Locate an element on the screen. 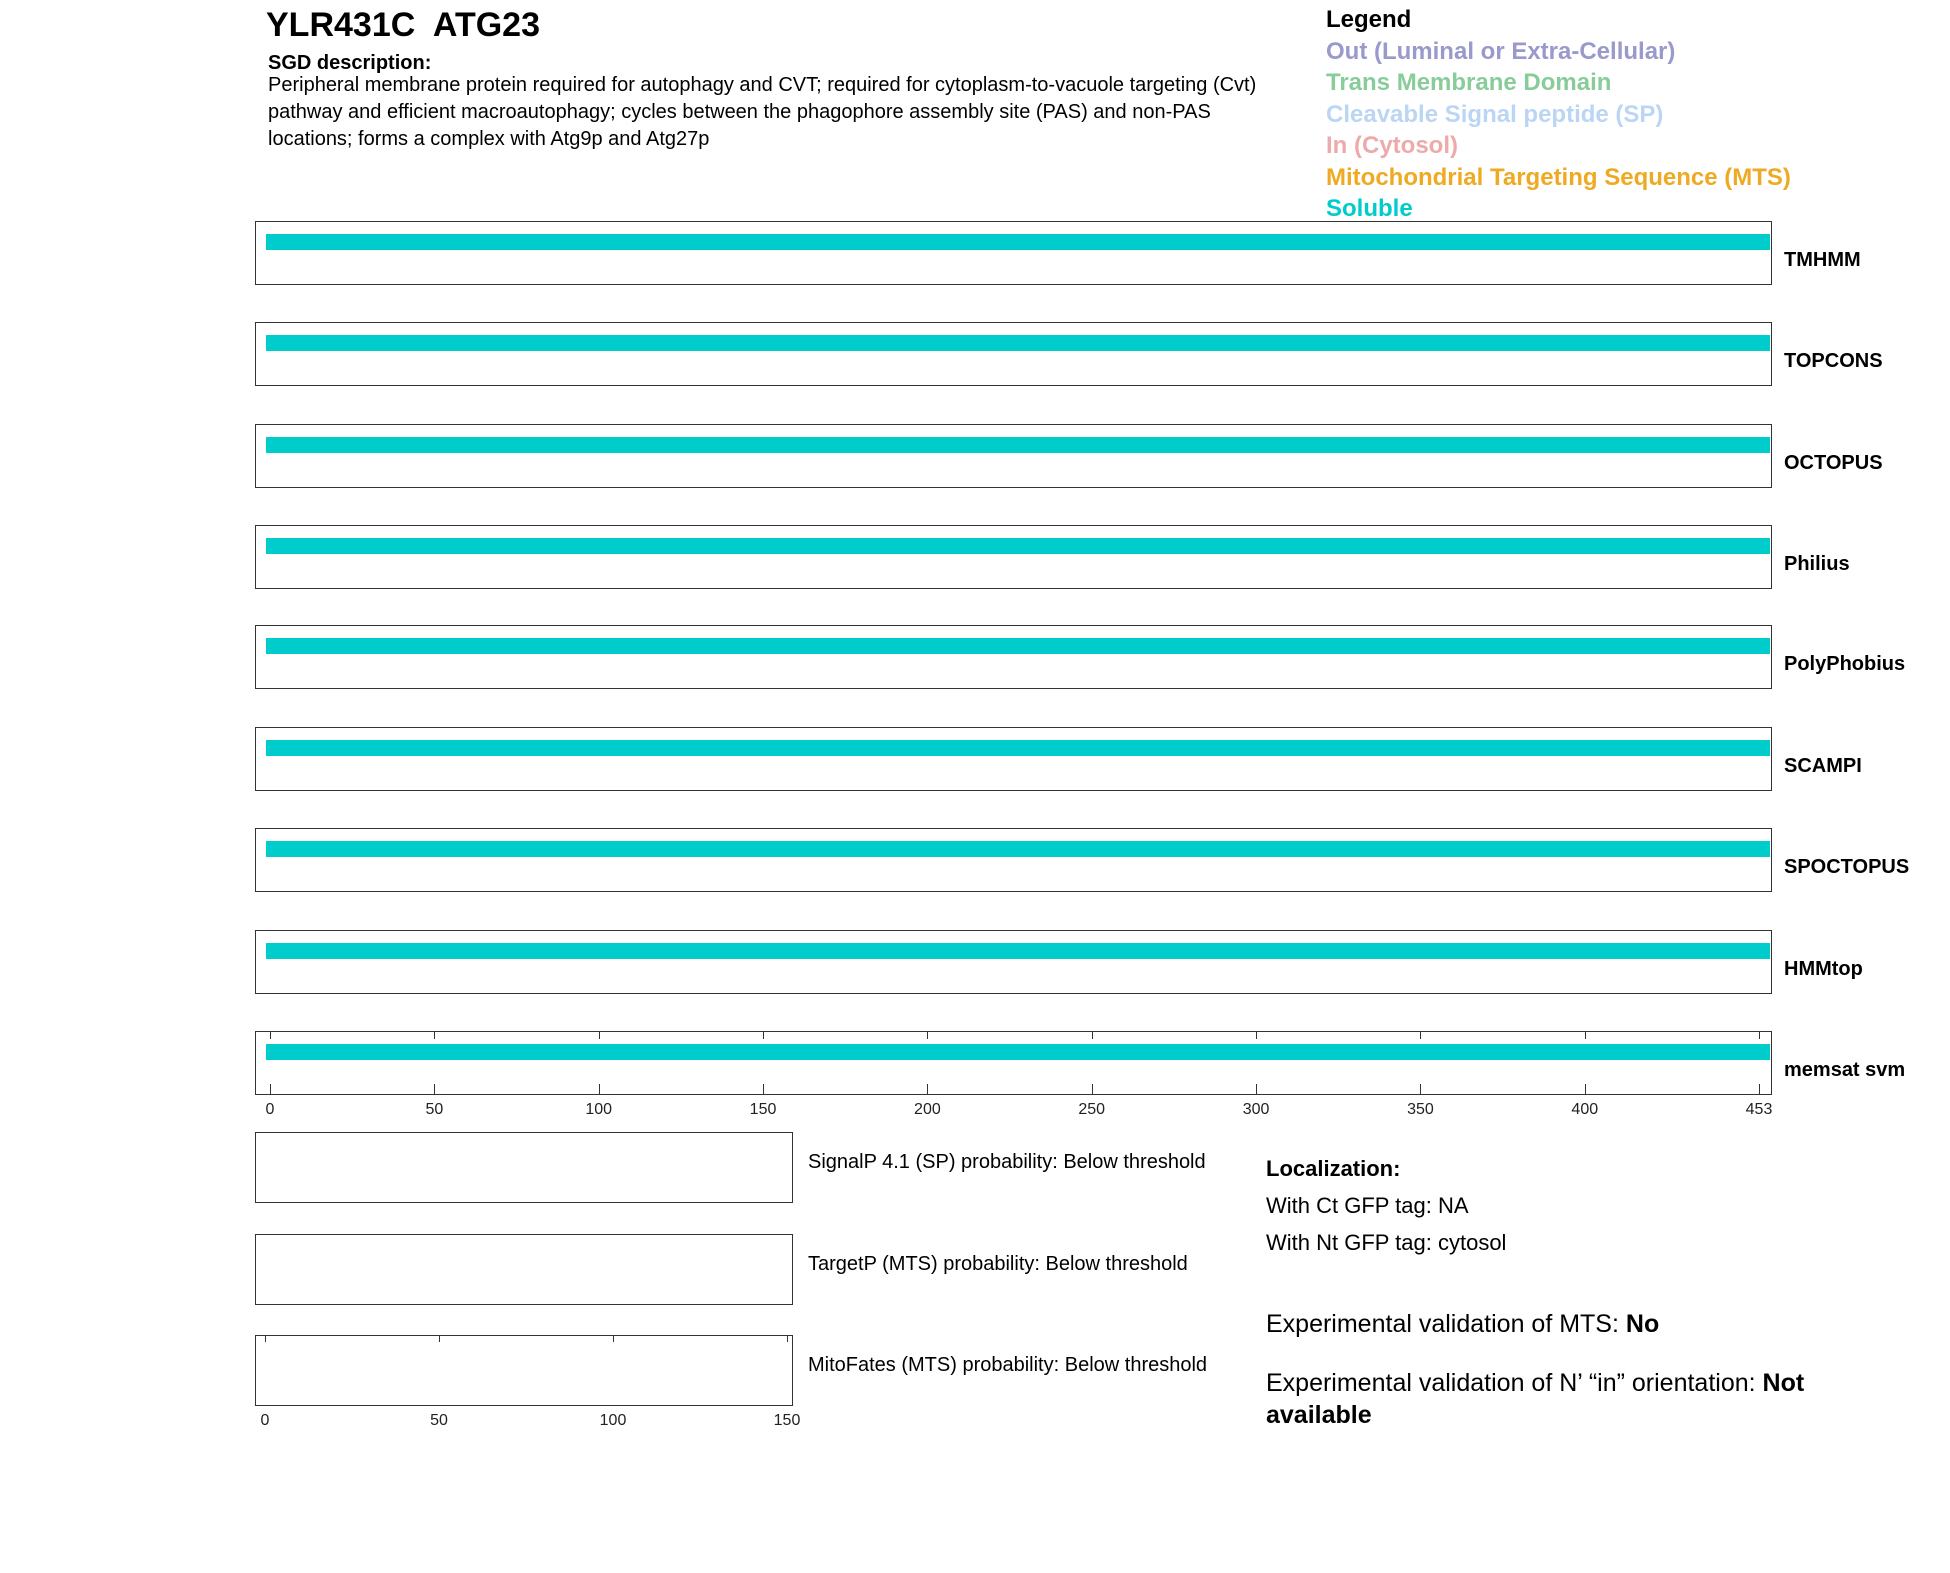 Image resolution: width=1950 pixels, height=1573 pixels. legend-title: Legend is located at coordinates (1369, 19).